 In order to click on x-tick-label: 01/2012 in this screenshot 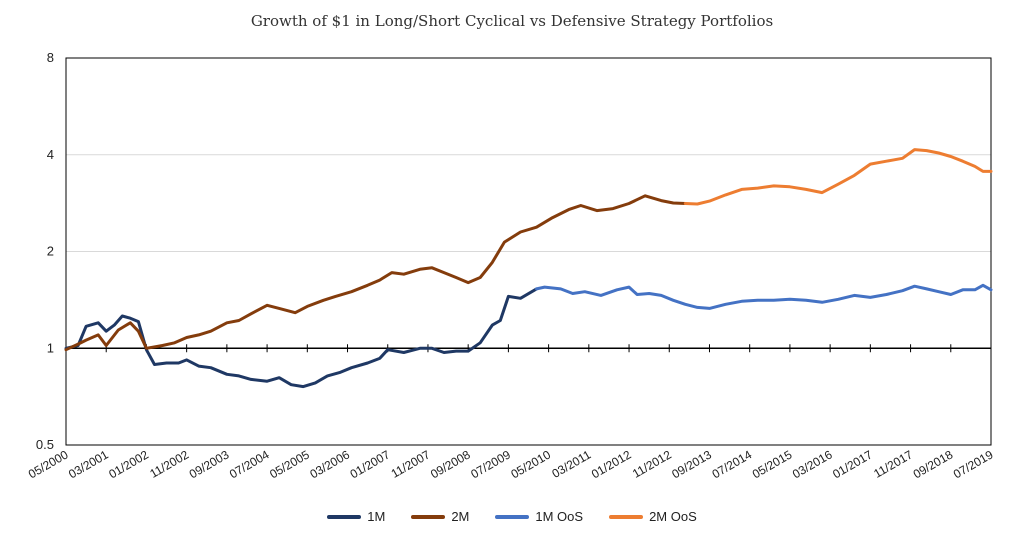, I will do `click(611, 464)`.